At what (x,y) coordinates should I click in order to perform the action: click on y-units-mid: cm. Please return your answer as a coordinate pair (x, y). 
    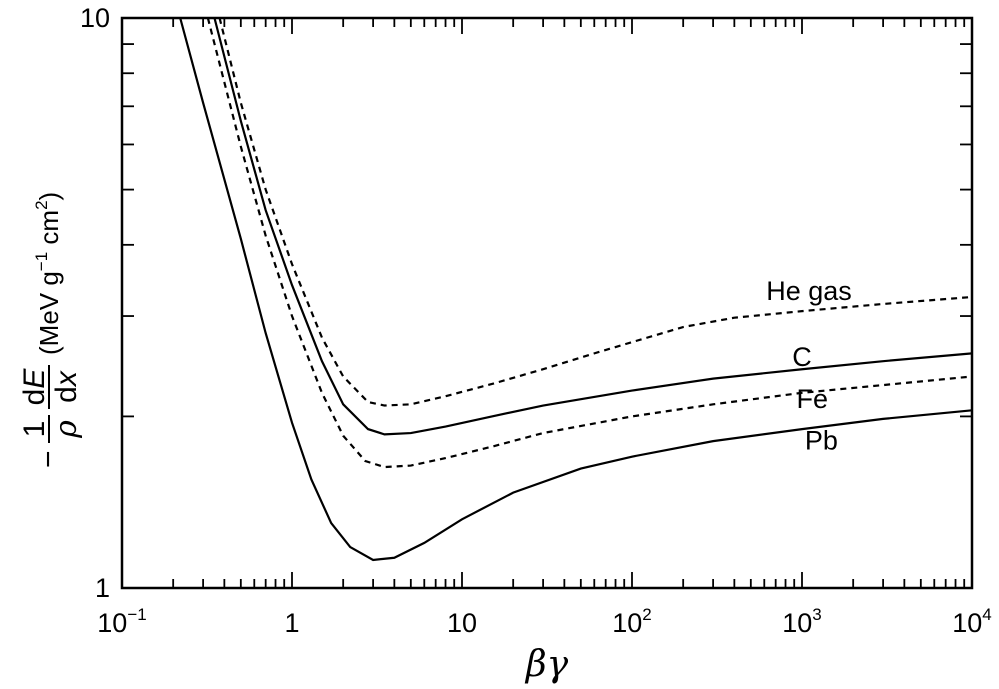
    Looking at the image, I should click on (49, 231).